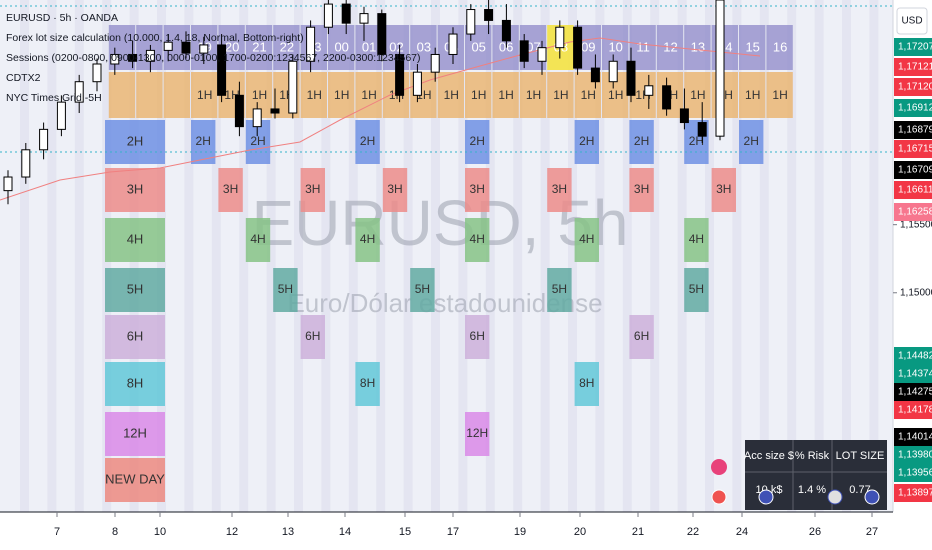 Image resolution: width=932 pixels, height=550 pixels. What do you see at coordinates (135, 478) in the screenshot?
I see `interval-label: NEW DAY` at bounding box center [135, 478].